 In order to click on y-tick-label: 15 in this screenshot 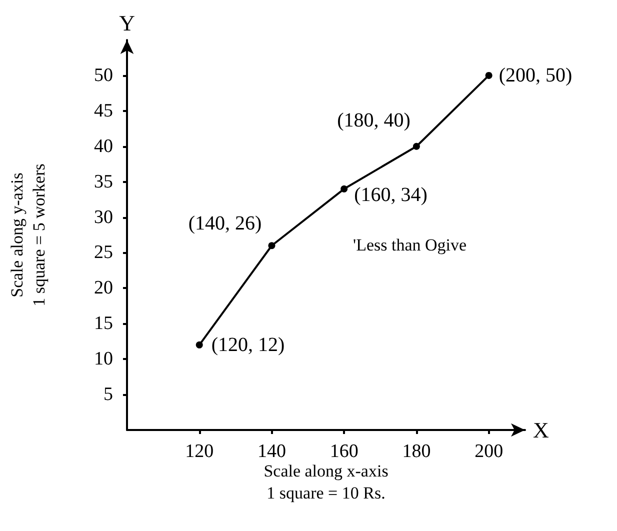, I will do `click(103, 323)`.